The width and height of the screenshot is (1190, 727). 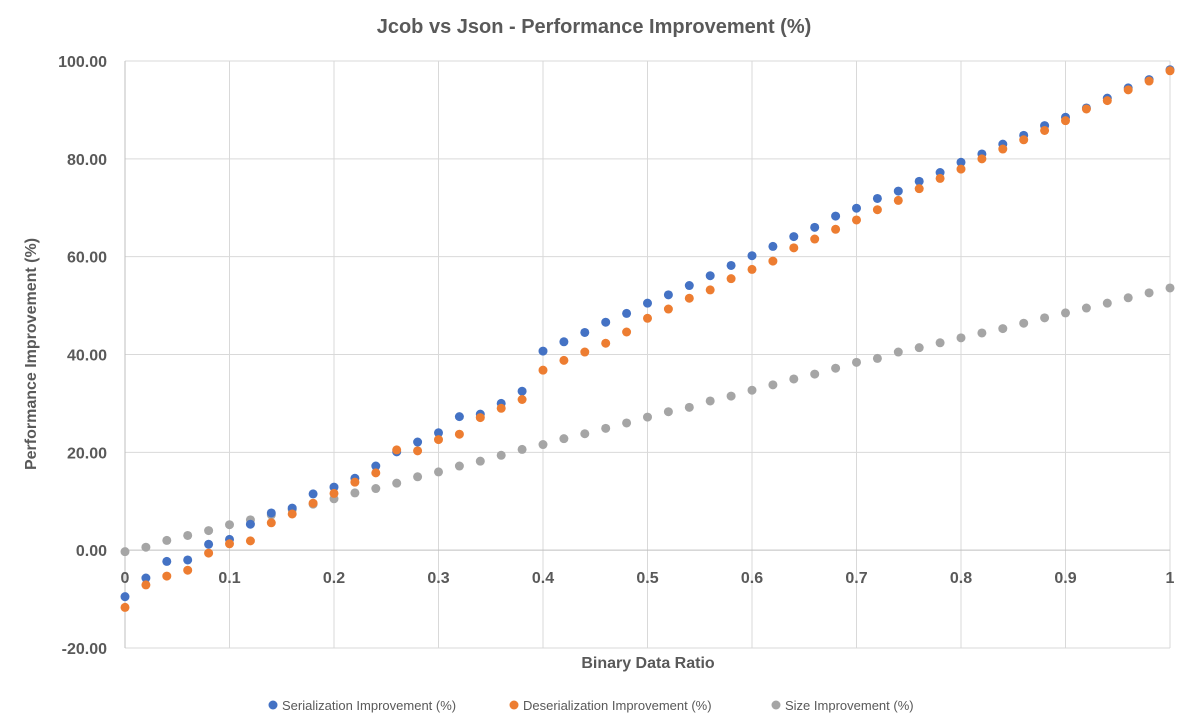 What do you see at coordinates (752, 578) in the screenshot?
I see `x-tick-label: 0.6` at bounding box center [752, 578].